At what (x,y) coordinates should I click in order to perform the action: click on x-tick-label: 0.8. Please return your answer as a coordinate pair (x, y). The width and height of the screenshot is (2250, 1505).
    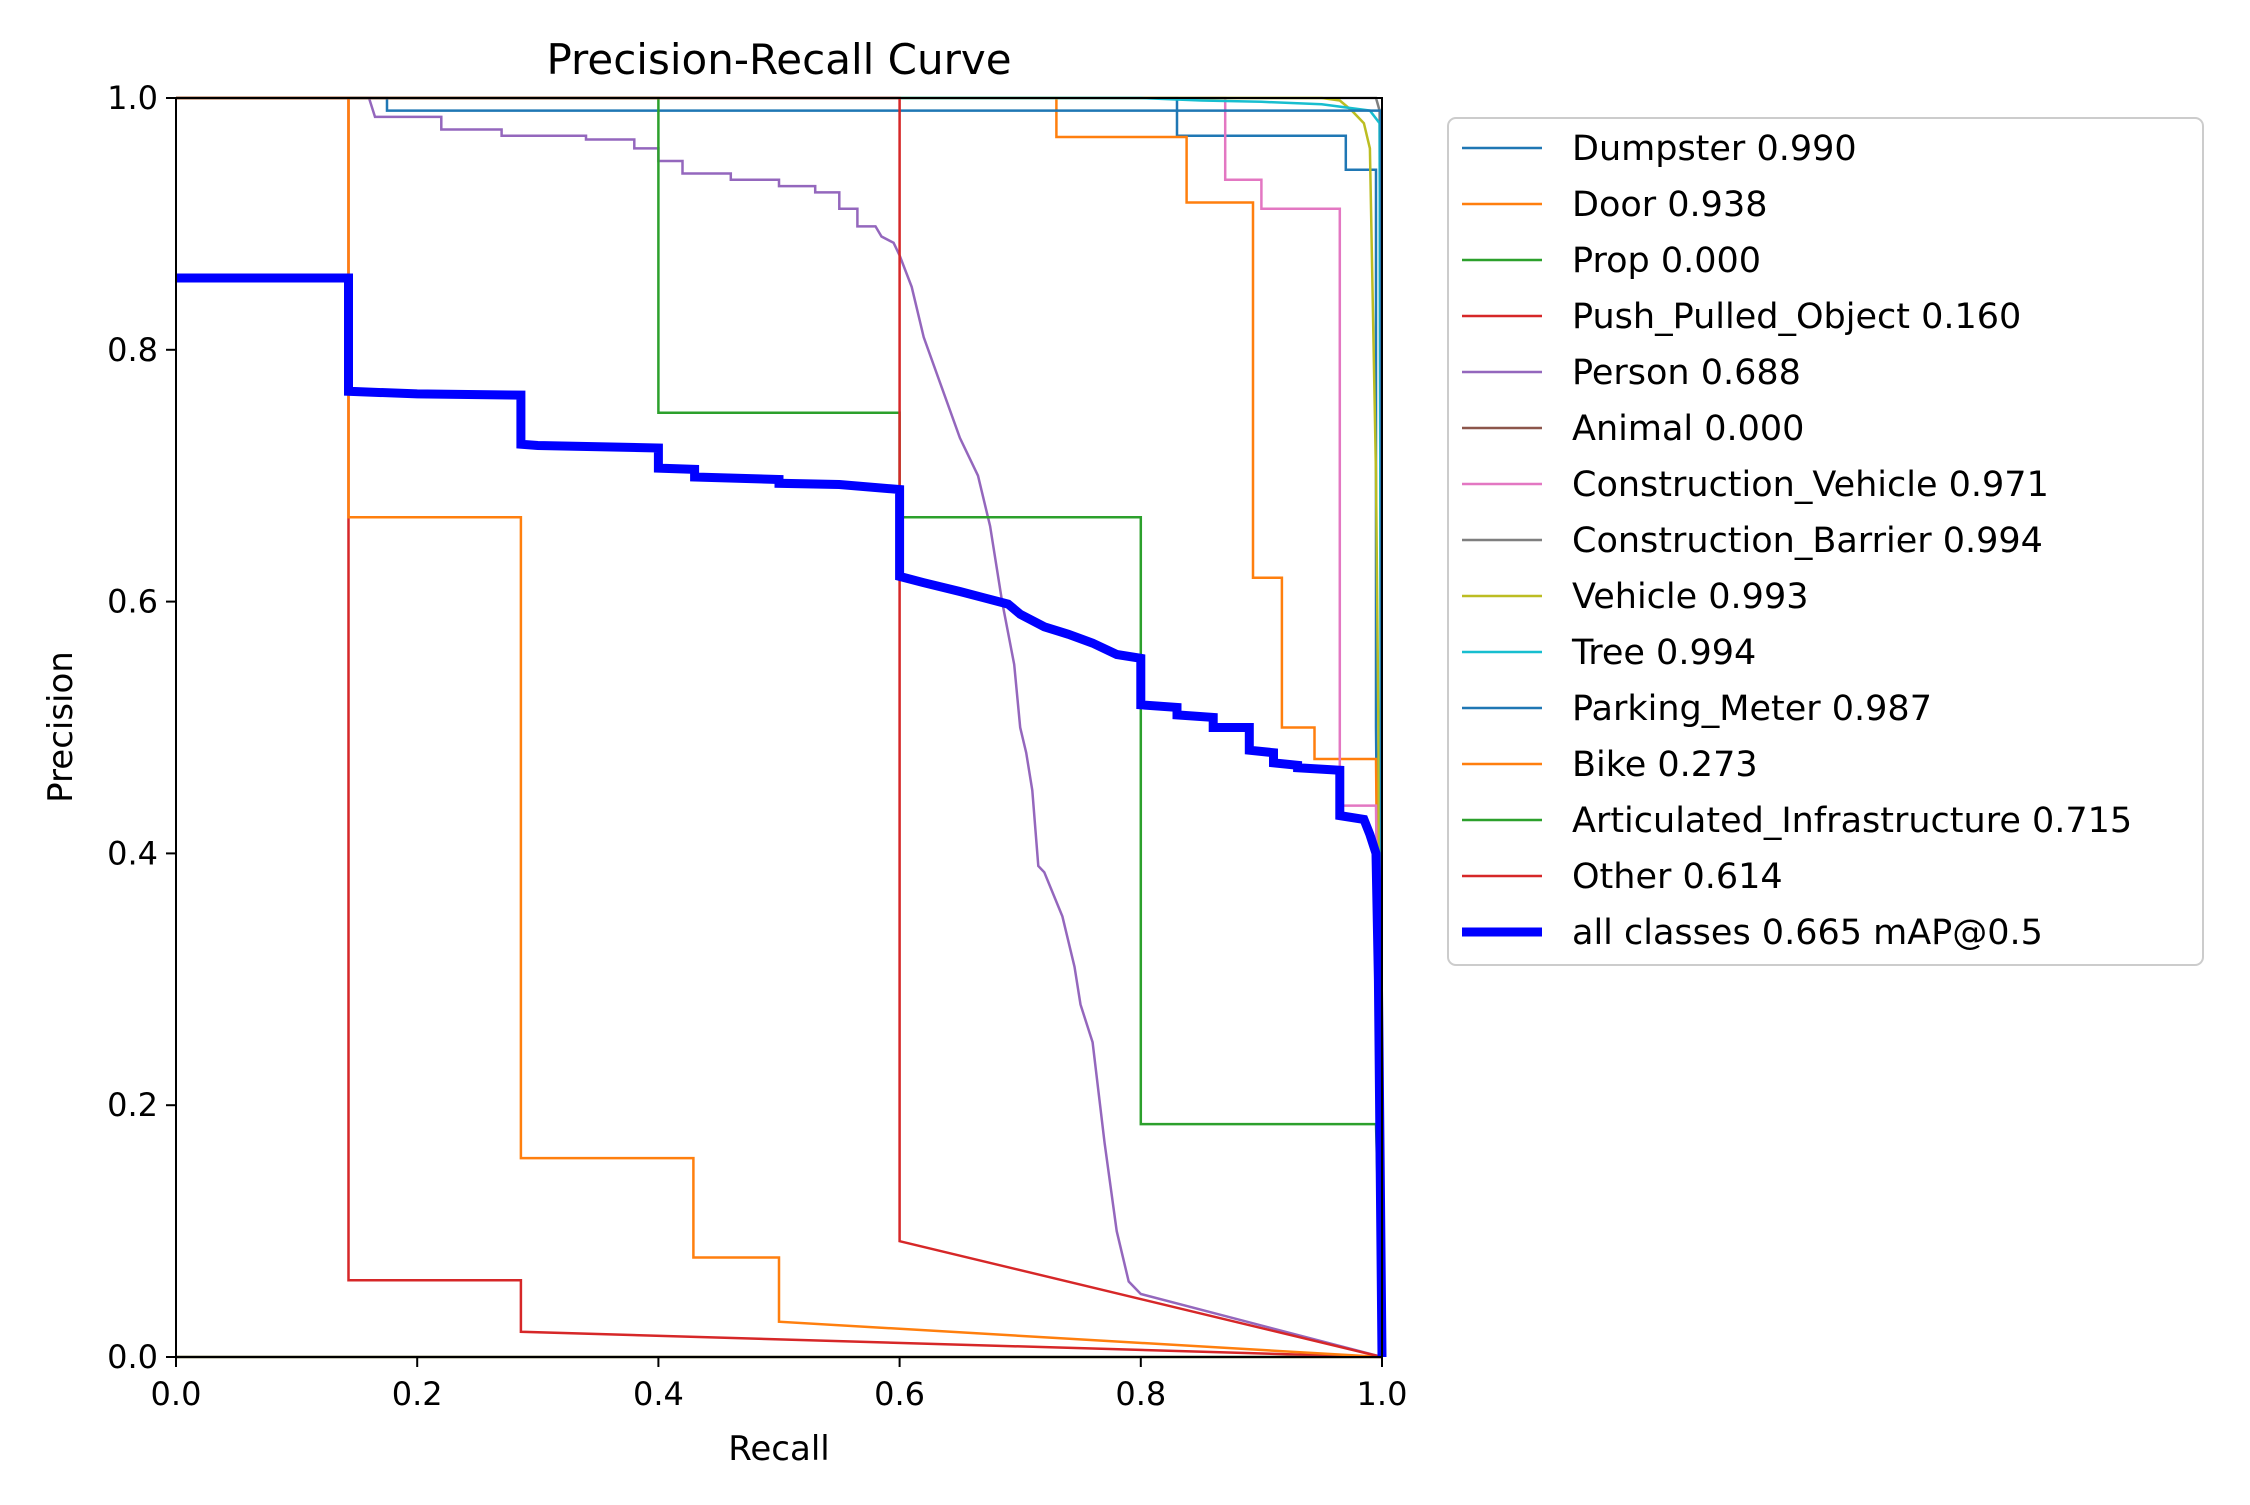
    Looking at the image, I should click on (1140, 1394).